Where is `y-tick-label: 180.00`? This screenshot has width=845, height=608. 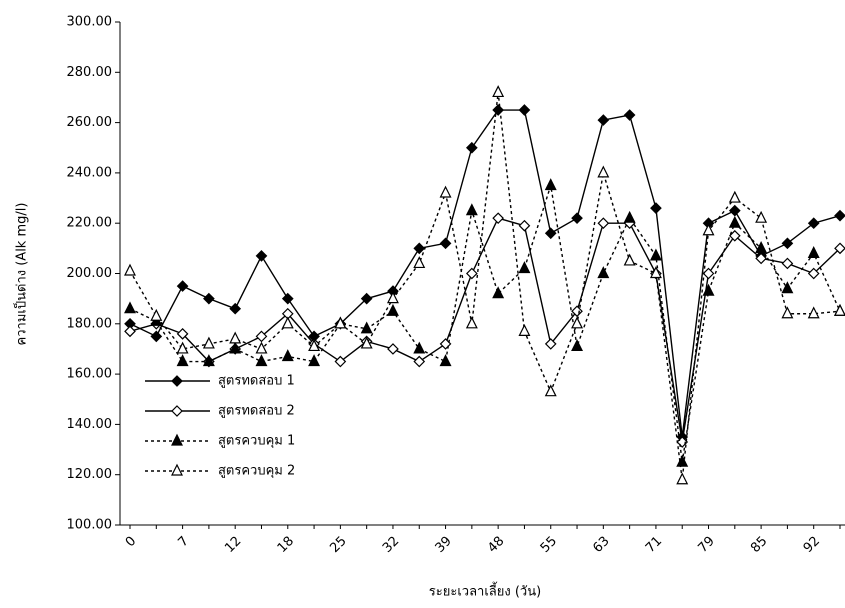
y-tick-label: 180.00 is located at coordinates (90, 323).